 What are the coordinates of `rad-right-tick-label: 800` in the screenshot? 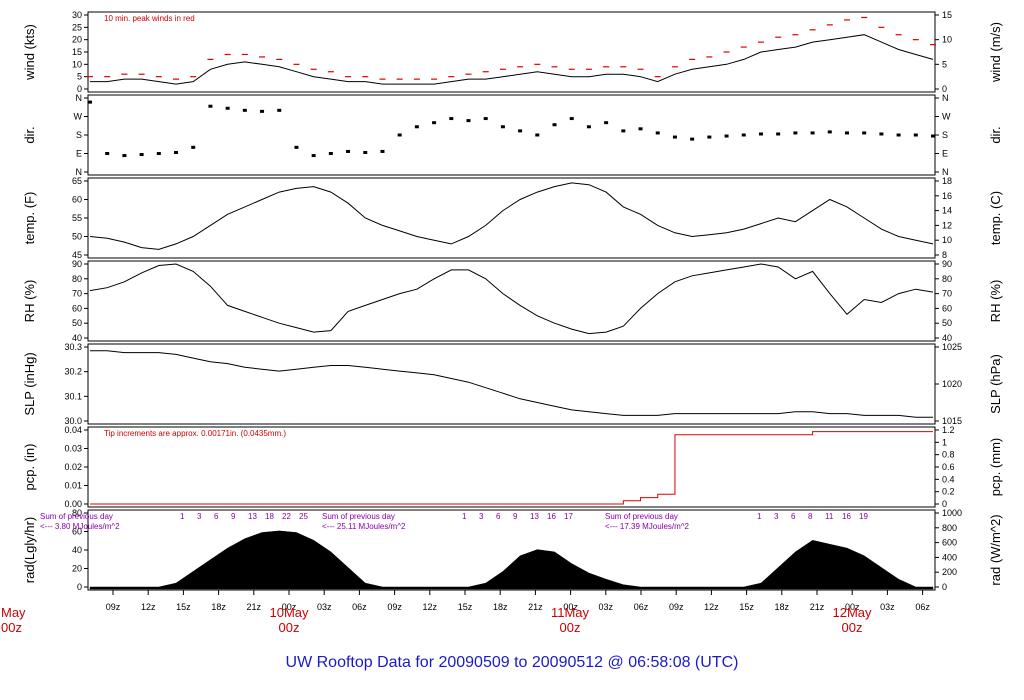 It's located at (949, 528).